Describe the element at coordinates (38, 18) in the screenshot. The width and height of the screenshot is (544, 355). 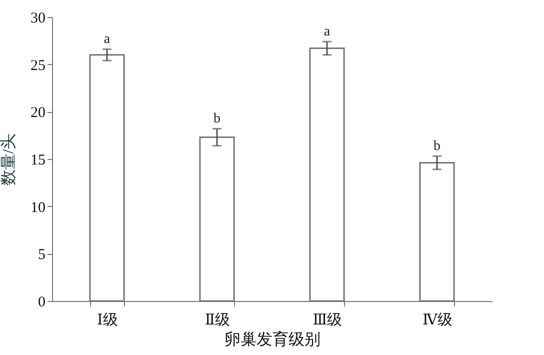
I see `y-tick-label: 30` at that location.